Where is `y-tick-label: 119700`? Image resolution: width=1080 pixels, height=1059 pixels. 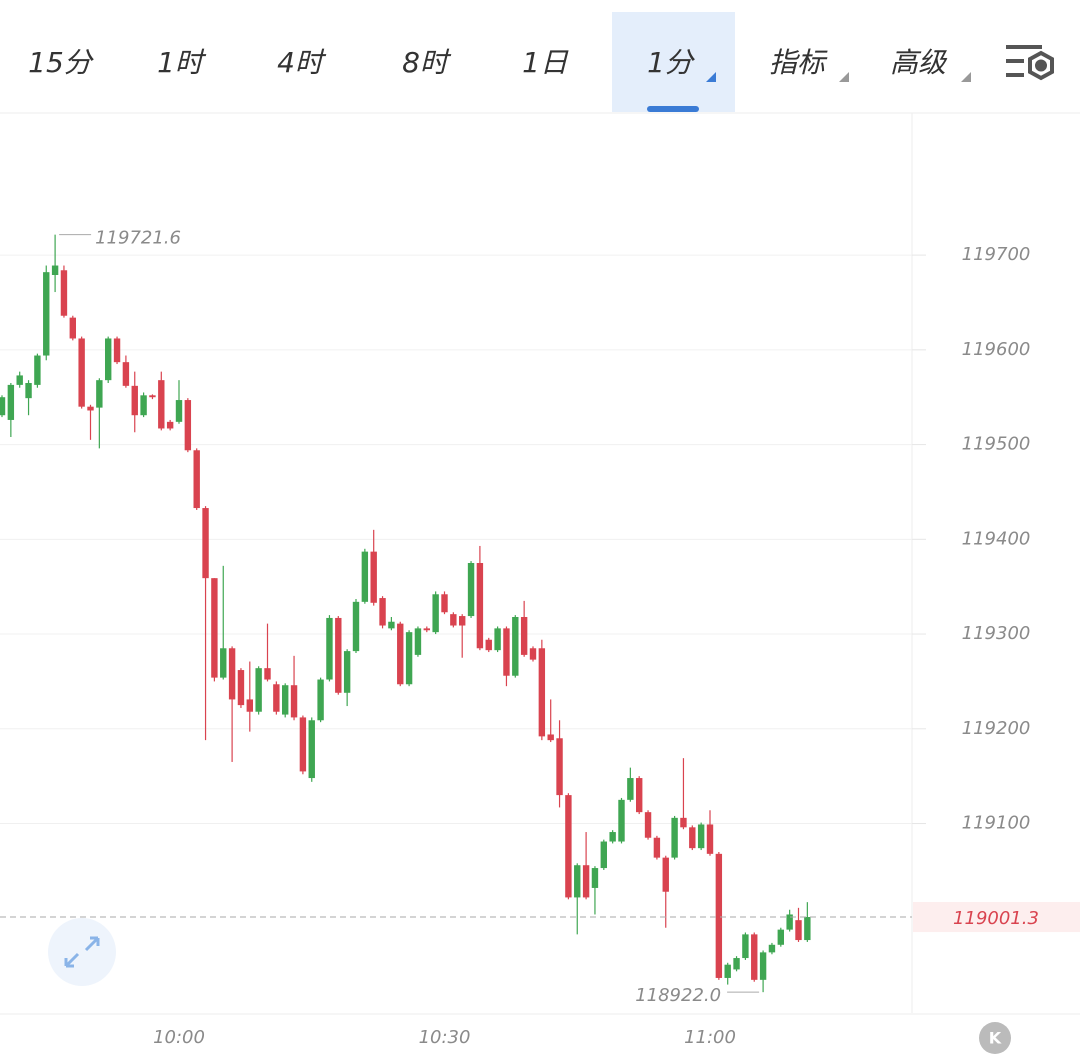
y-tick-label: 119700 is located at coordinates (996, 254).